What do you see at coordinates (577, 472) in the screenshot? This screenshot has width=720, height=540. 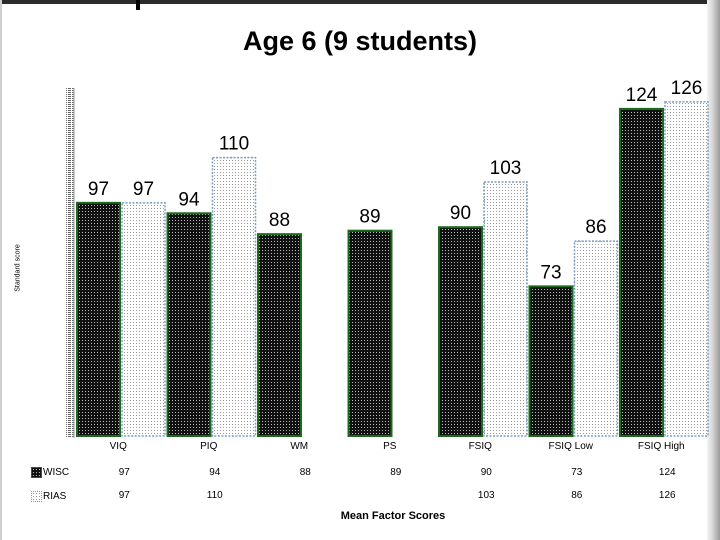 I see `table-cell-wisc: 73` at bounding box center [577, 472].